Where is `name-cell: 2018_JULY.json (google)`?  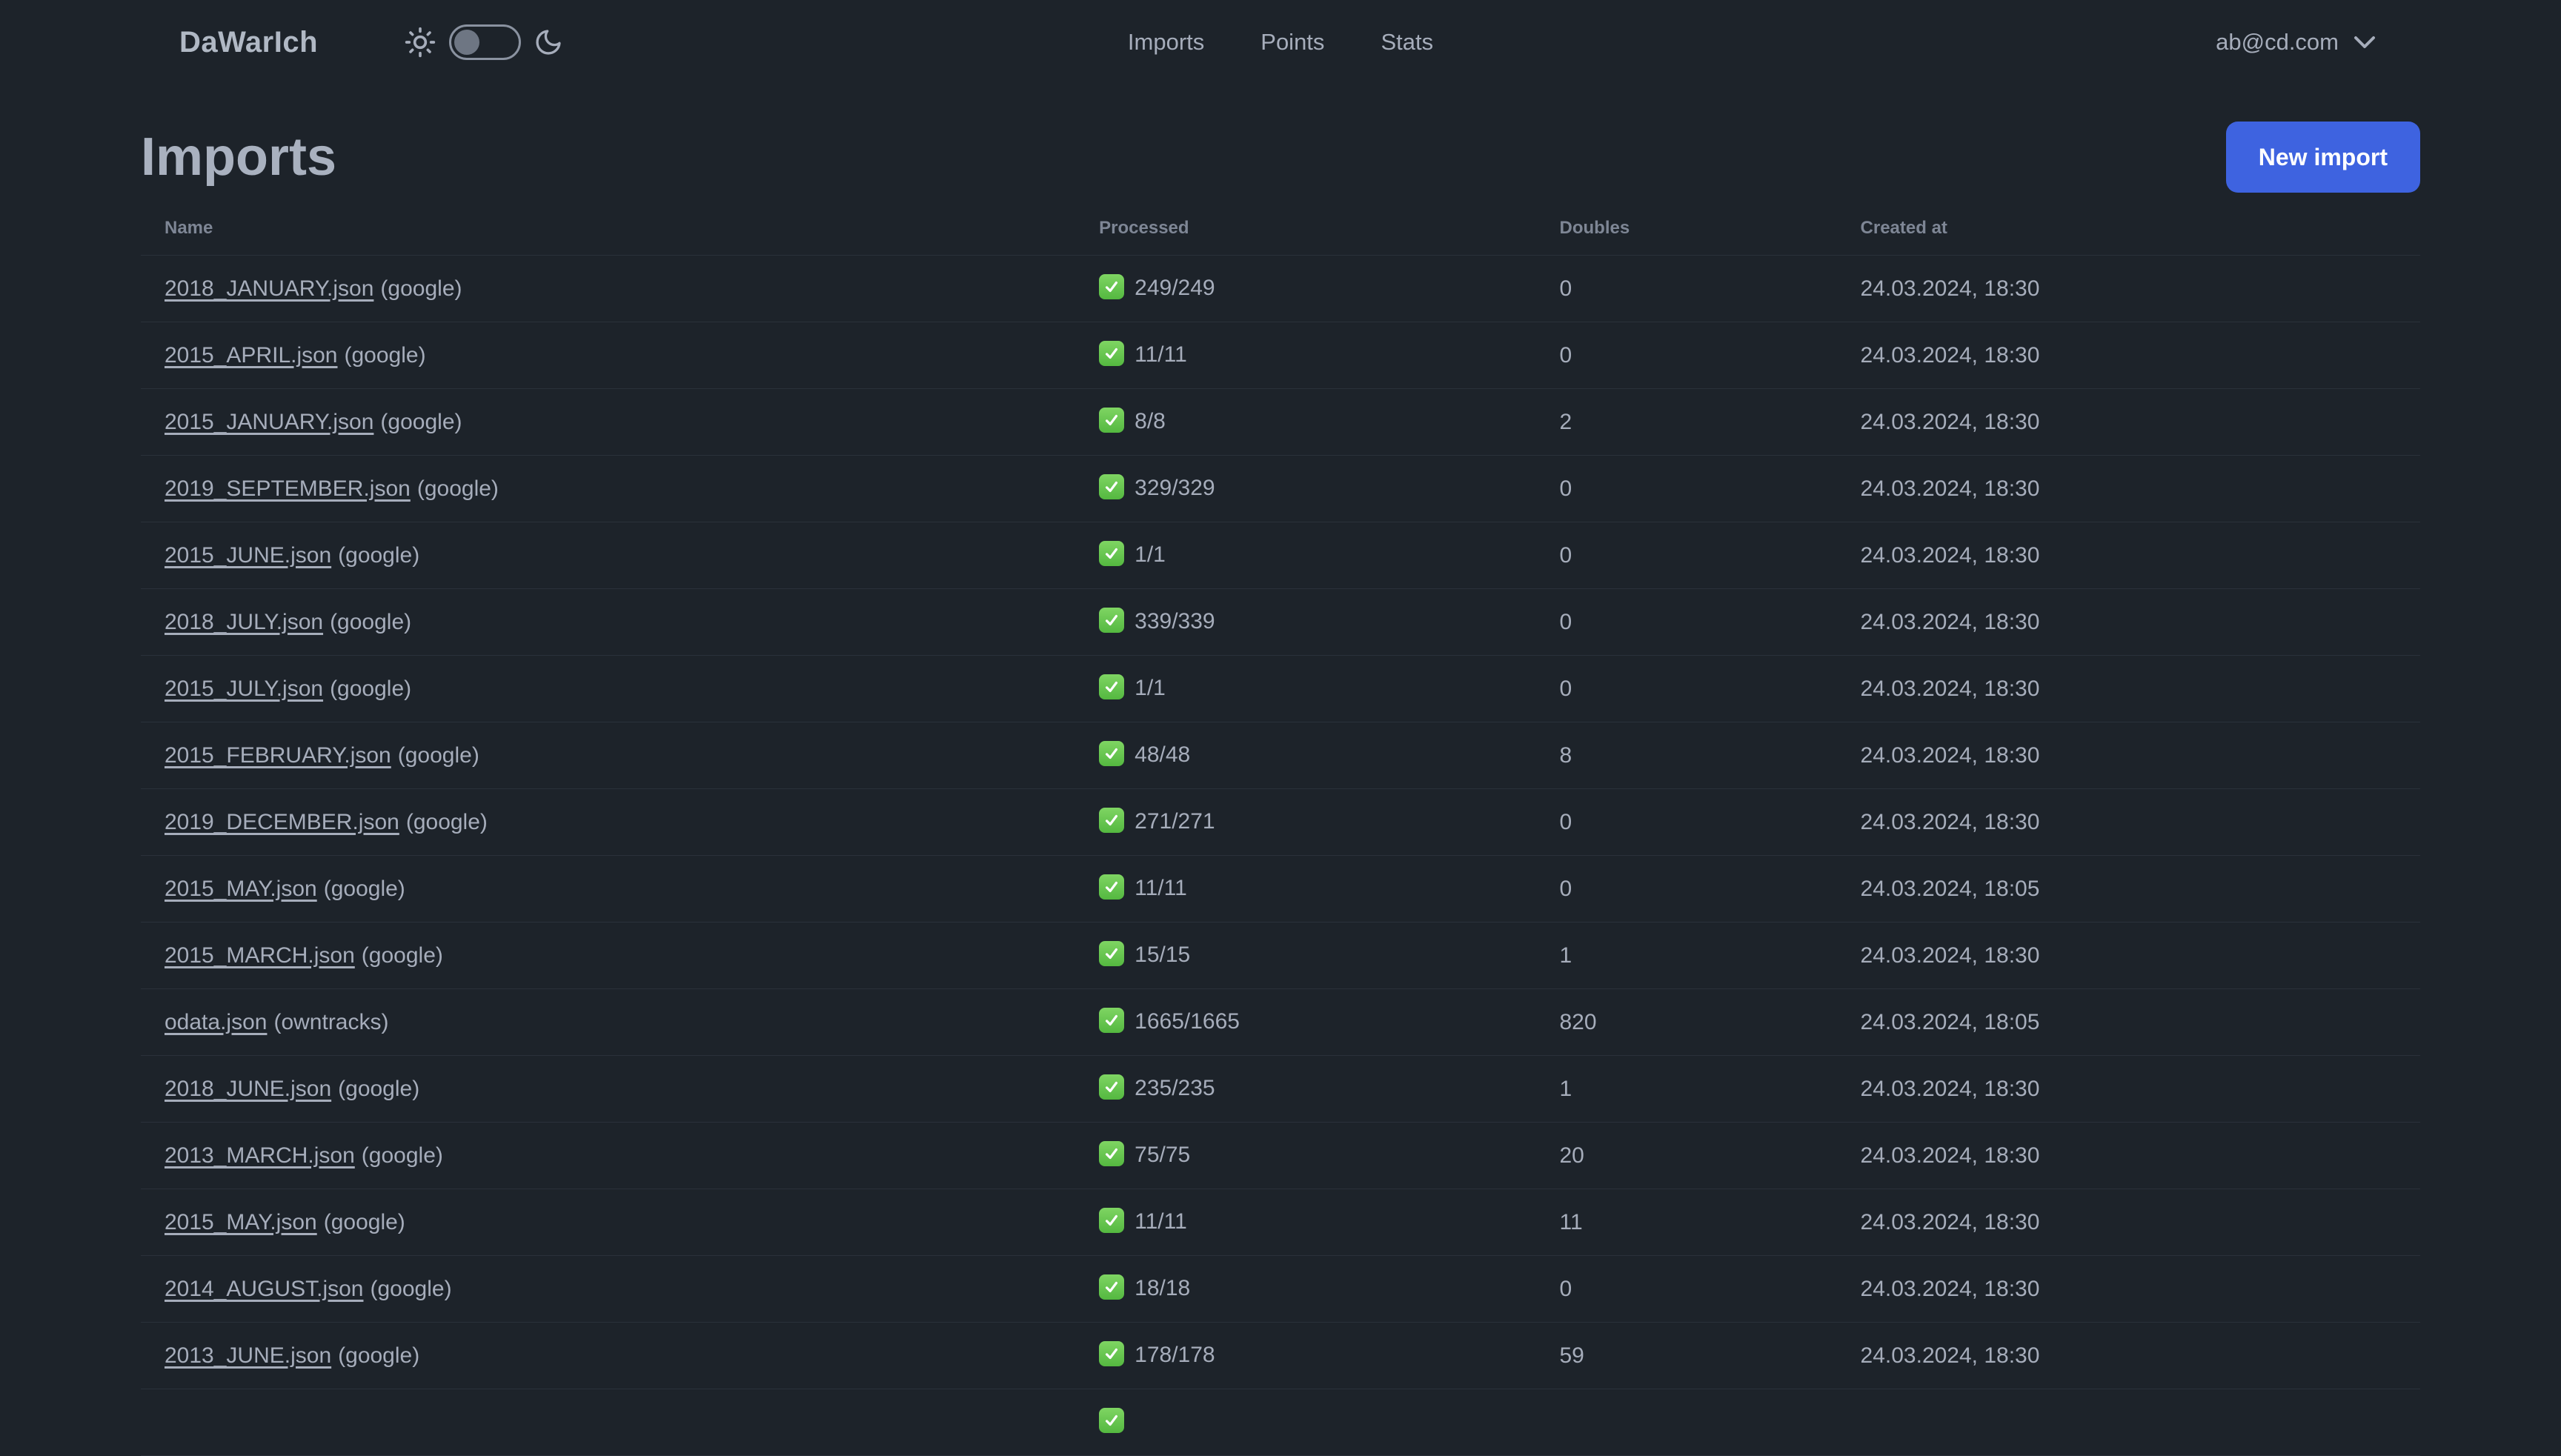
name-cell: 2018_JULY.json (google) is located at coordinates (608, 622).